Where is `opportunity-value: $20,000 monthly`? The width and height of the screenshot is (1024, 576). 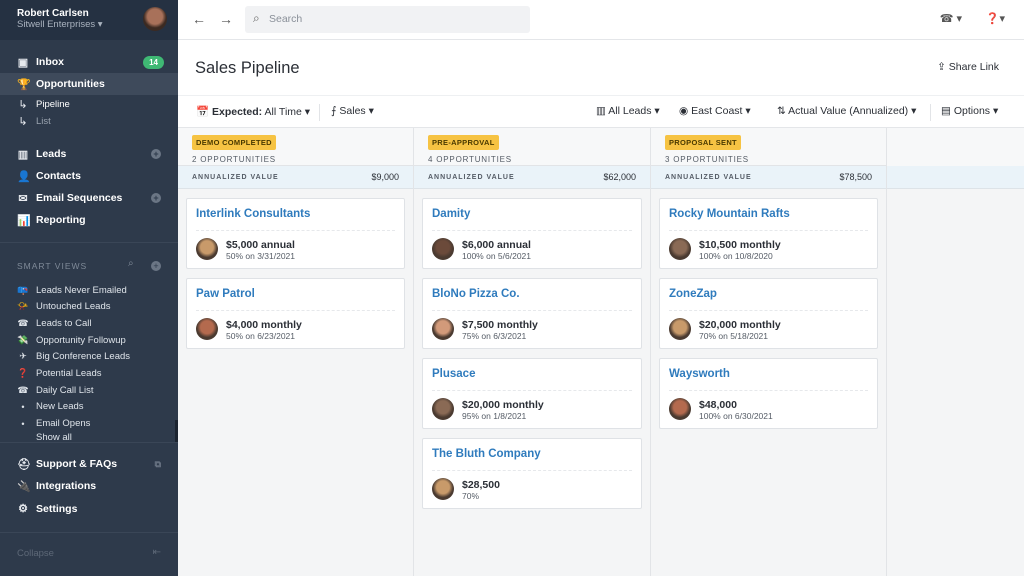
opportunity-value: $20,000 monthly is located at coordinates (740, 325).